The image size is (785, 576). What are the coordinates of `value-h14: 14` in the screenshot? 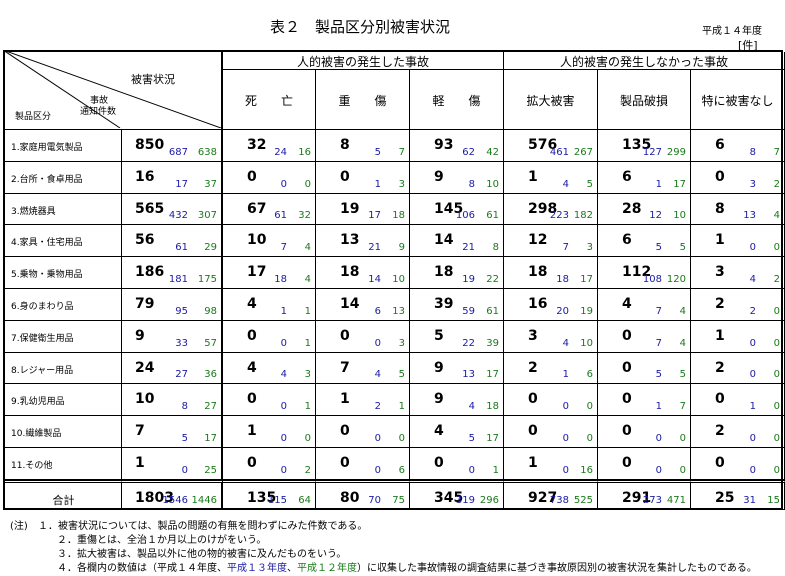 It's located at (444, 240).